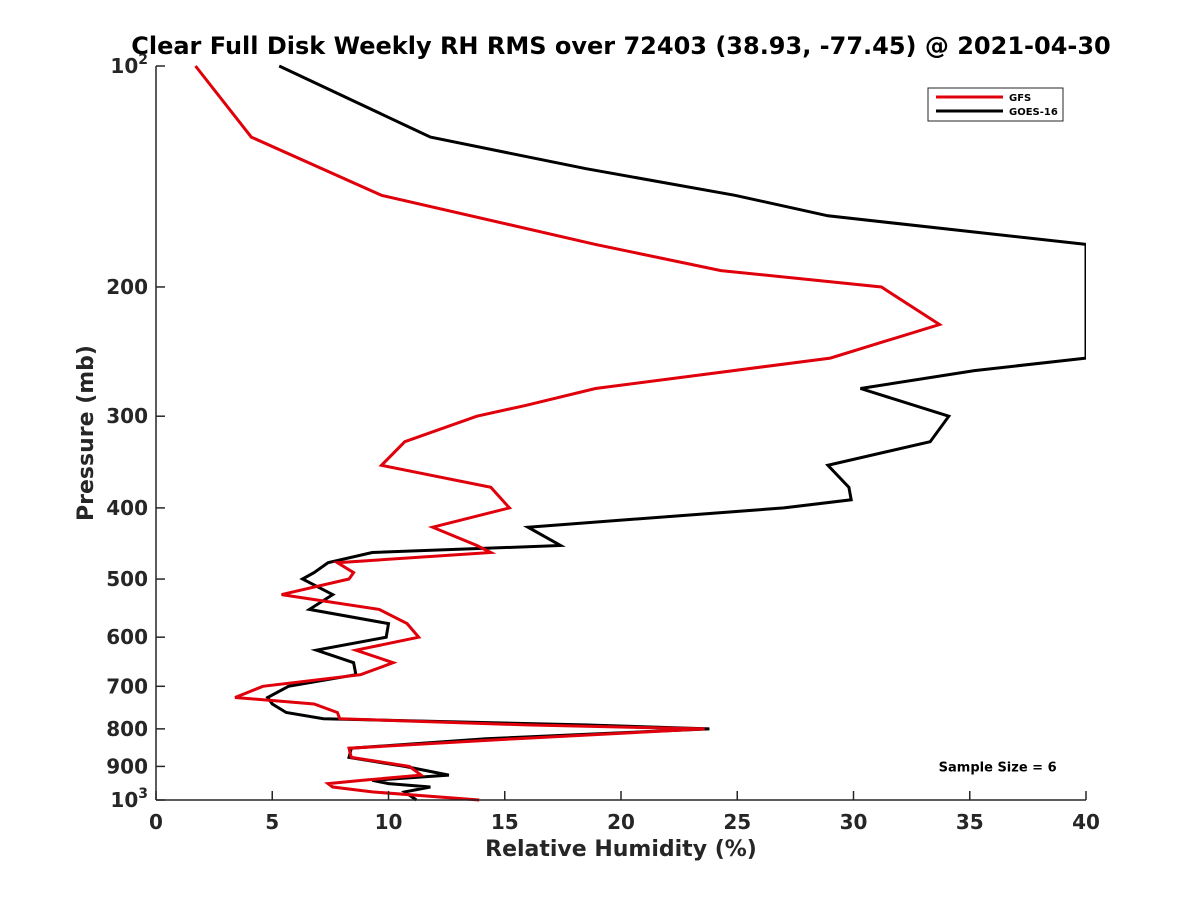 This screenshot has width=1200, height=900. Describe the element at coordinates (127, 637) in the screenshot. I see `y-tick-label: 600` at that location.